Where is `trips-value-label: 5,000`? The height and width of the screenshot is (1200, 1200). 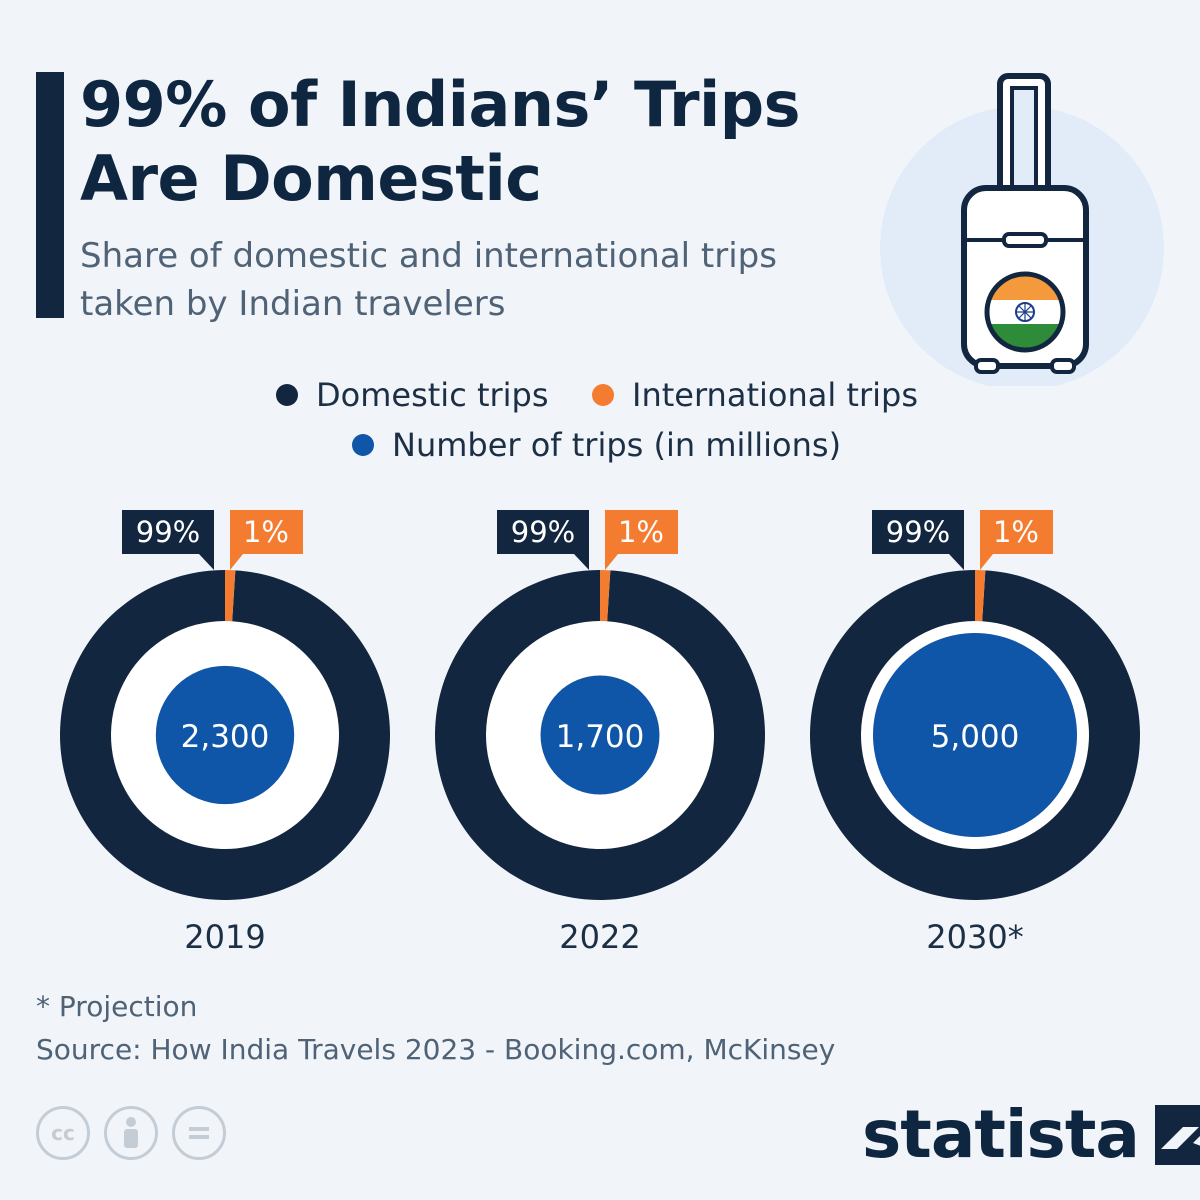 trips-value-label: 5,000 is located at coordinates (975, 737).